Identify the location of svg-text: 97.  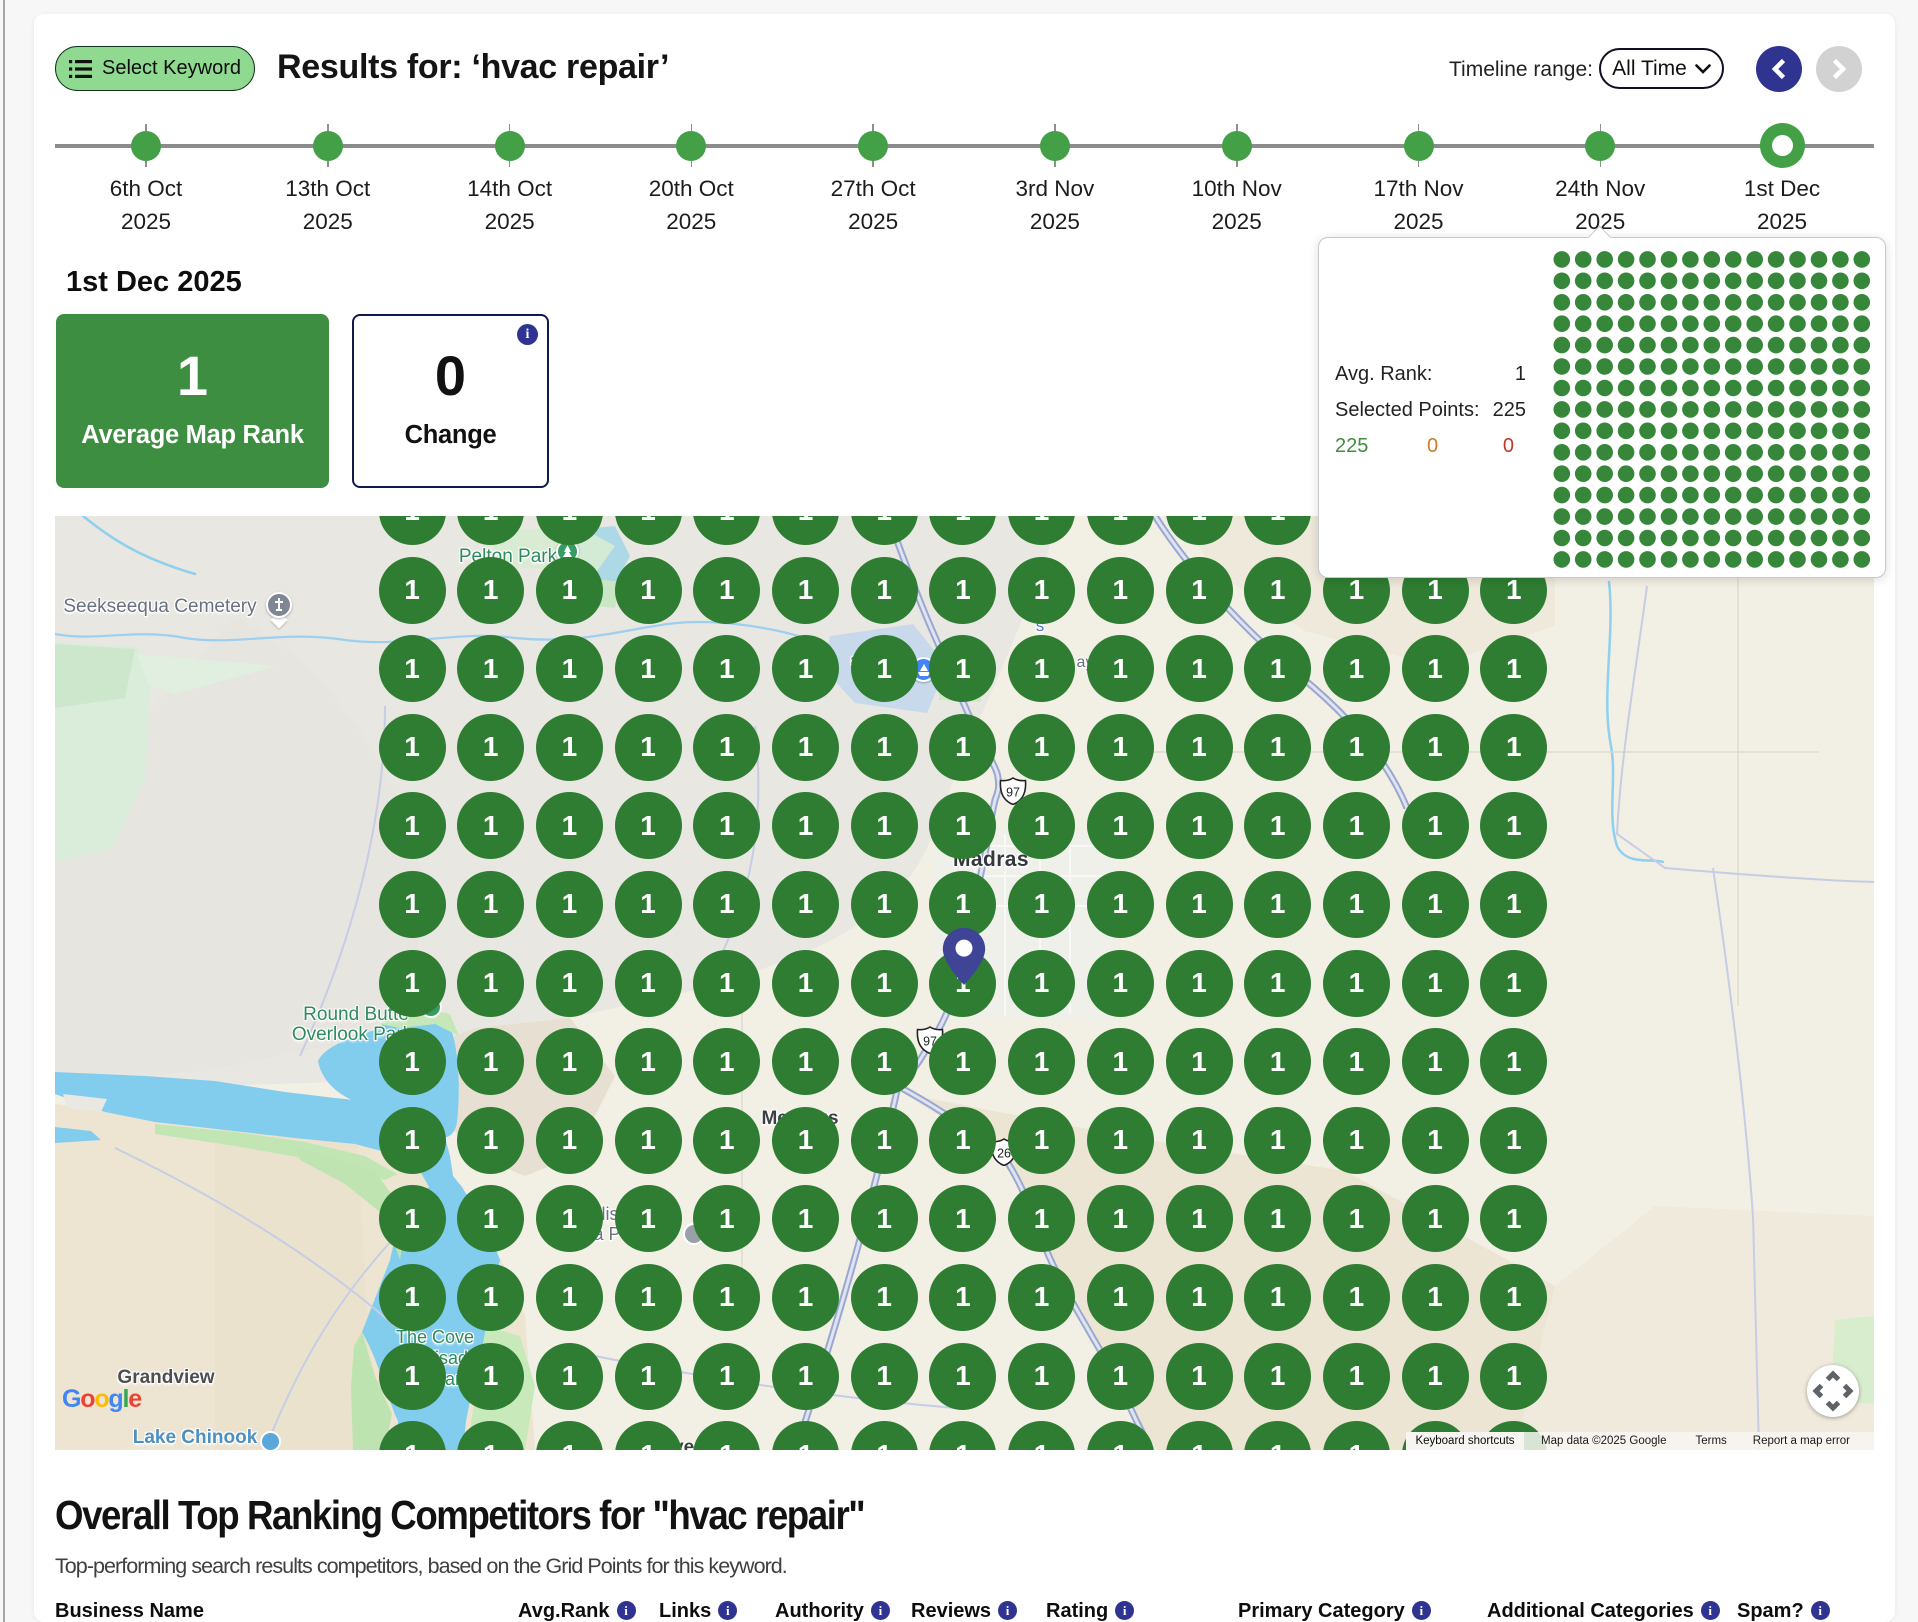
(1013, 793).